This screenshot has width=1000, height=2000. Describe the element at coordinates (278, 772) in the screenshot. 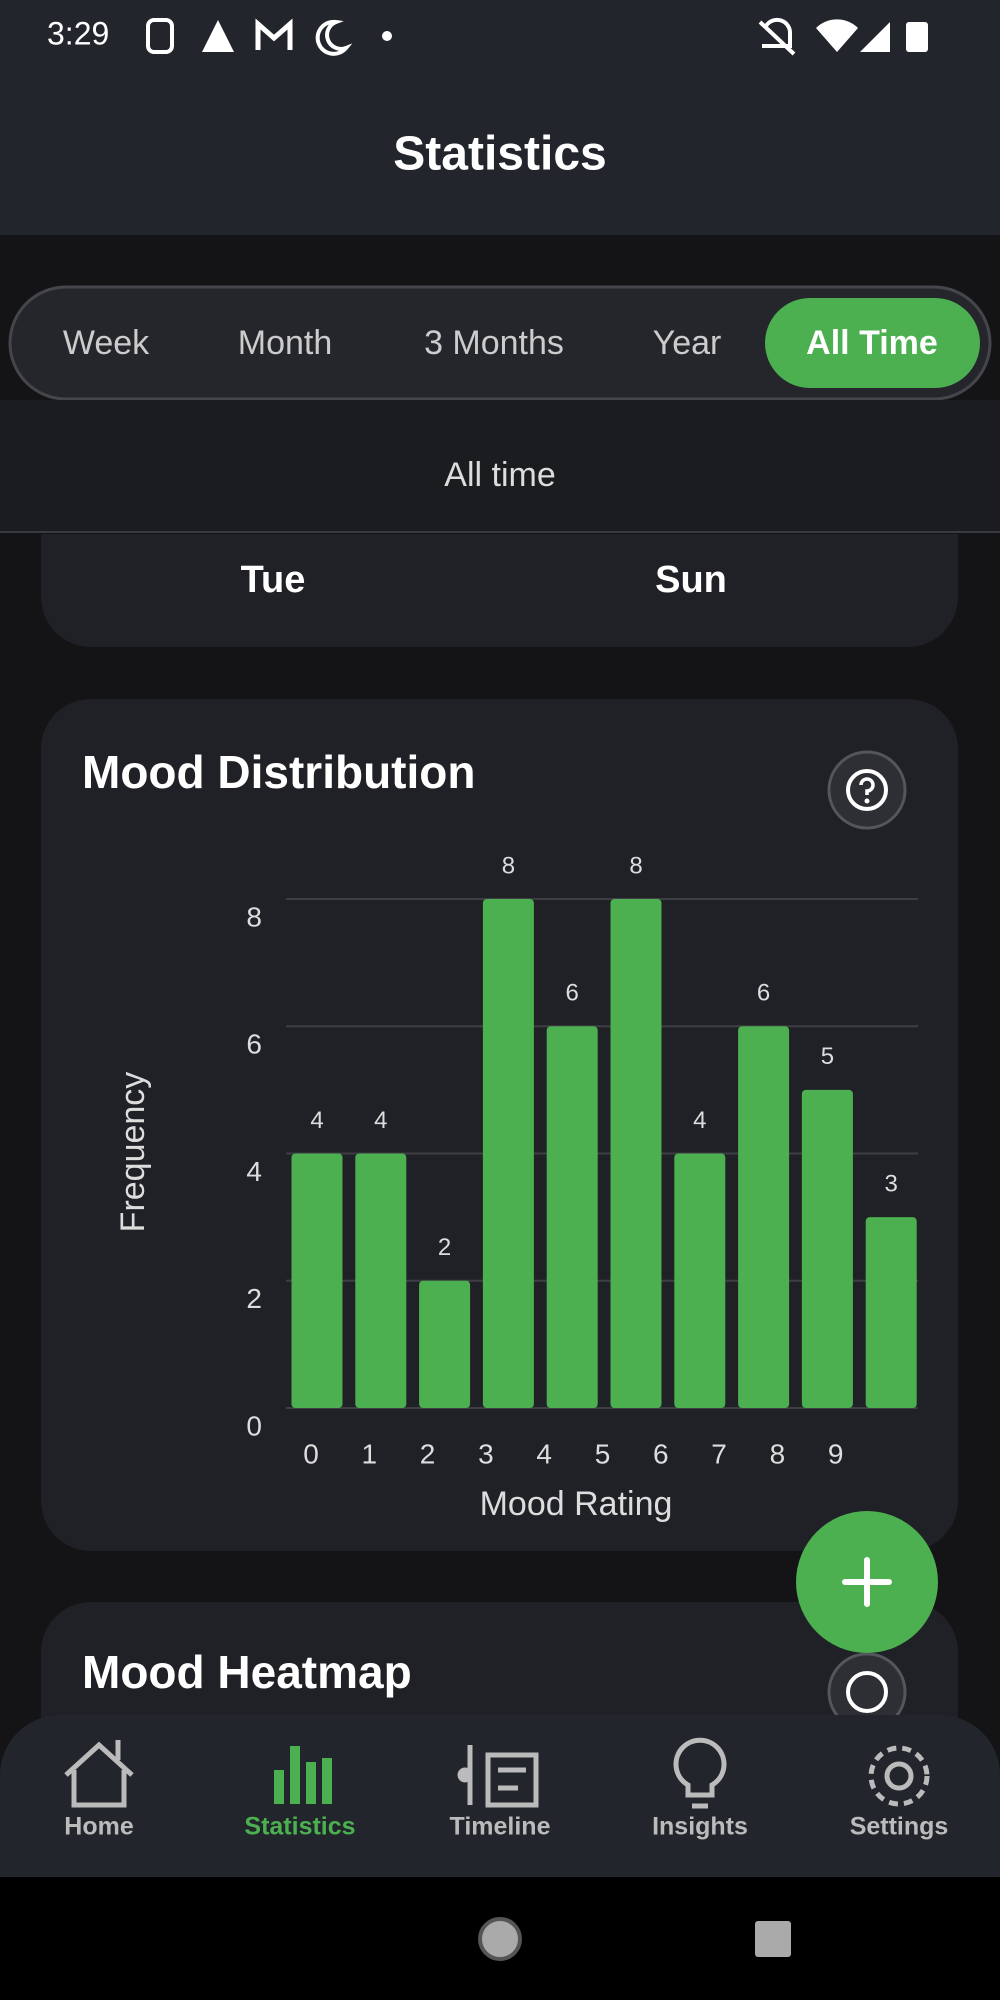

I see `chart-title: Mood Distribution` at that location.